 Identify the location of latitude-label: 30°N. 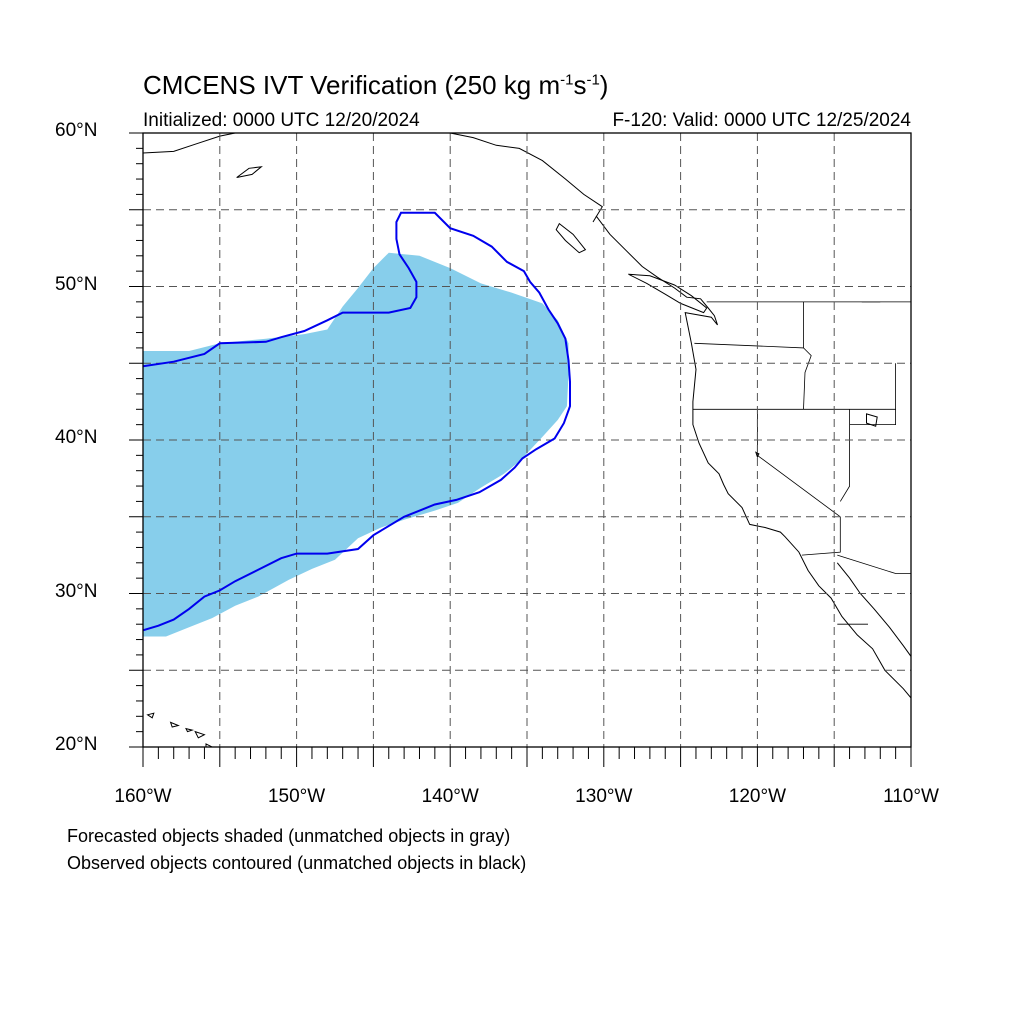
(76, 591).